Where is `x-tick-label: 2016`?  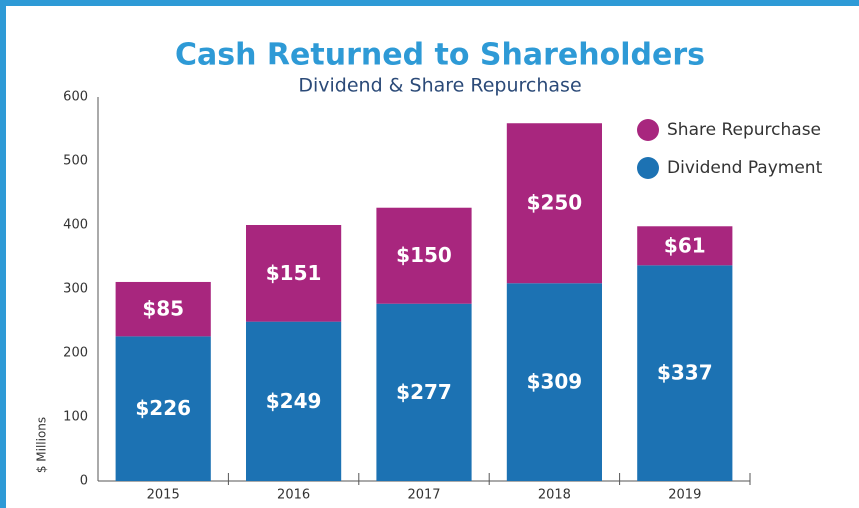 x-tick-label: 2016 is located at coordinates (293, 495).